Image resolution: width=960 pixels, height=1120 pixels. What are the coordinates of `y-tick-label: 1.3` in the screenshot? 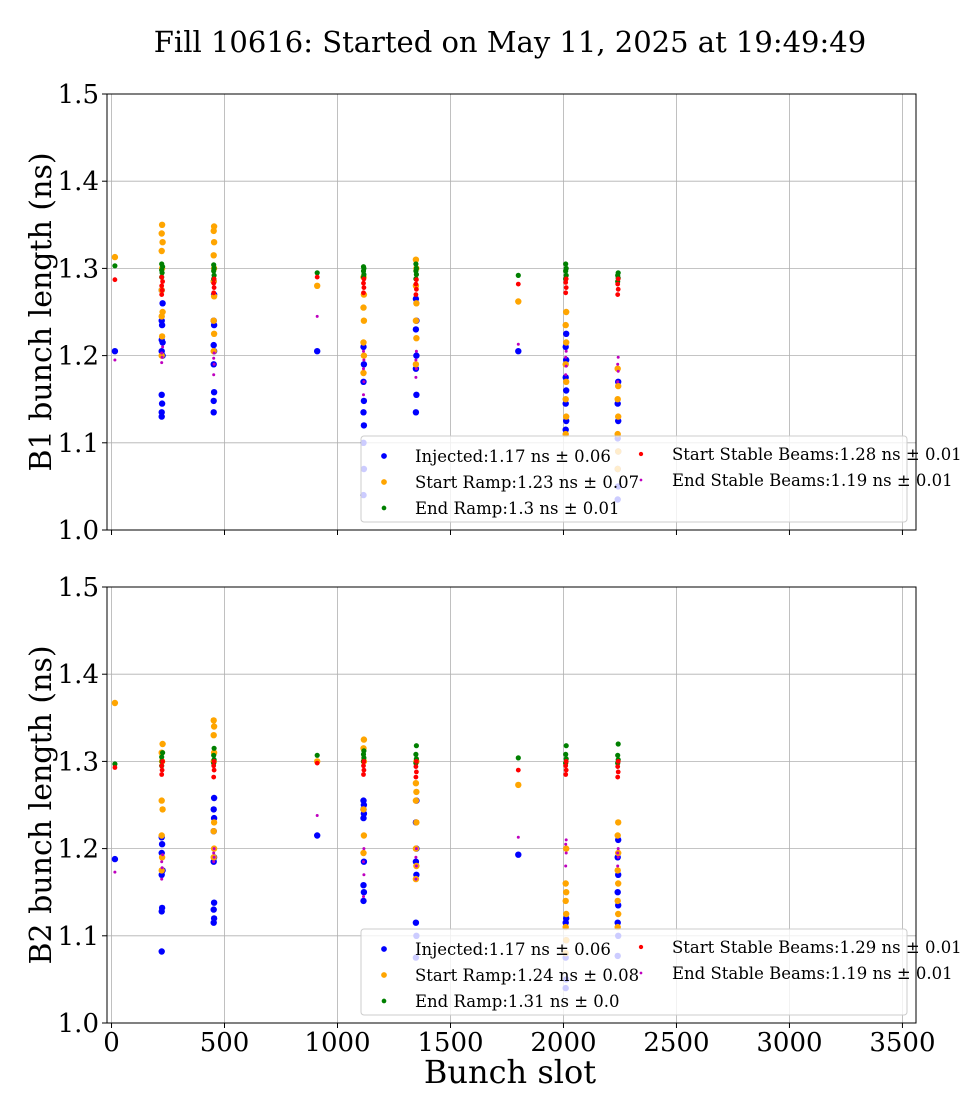 It's located at (78, 762).